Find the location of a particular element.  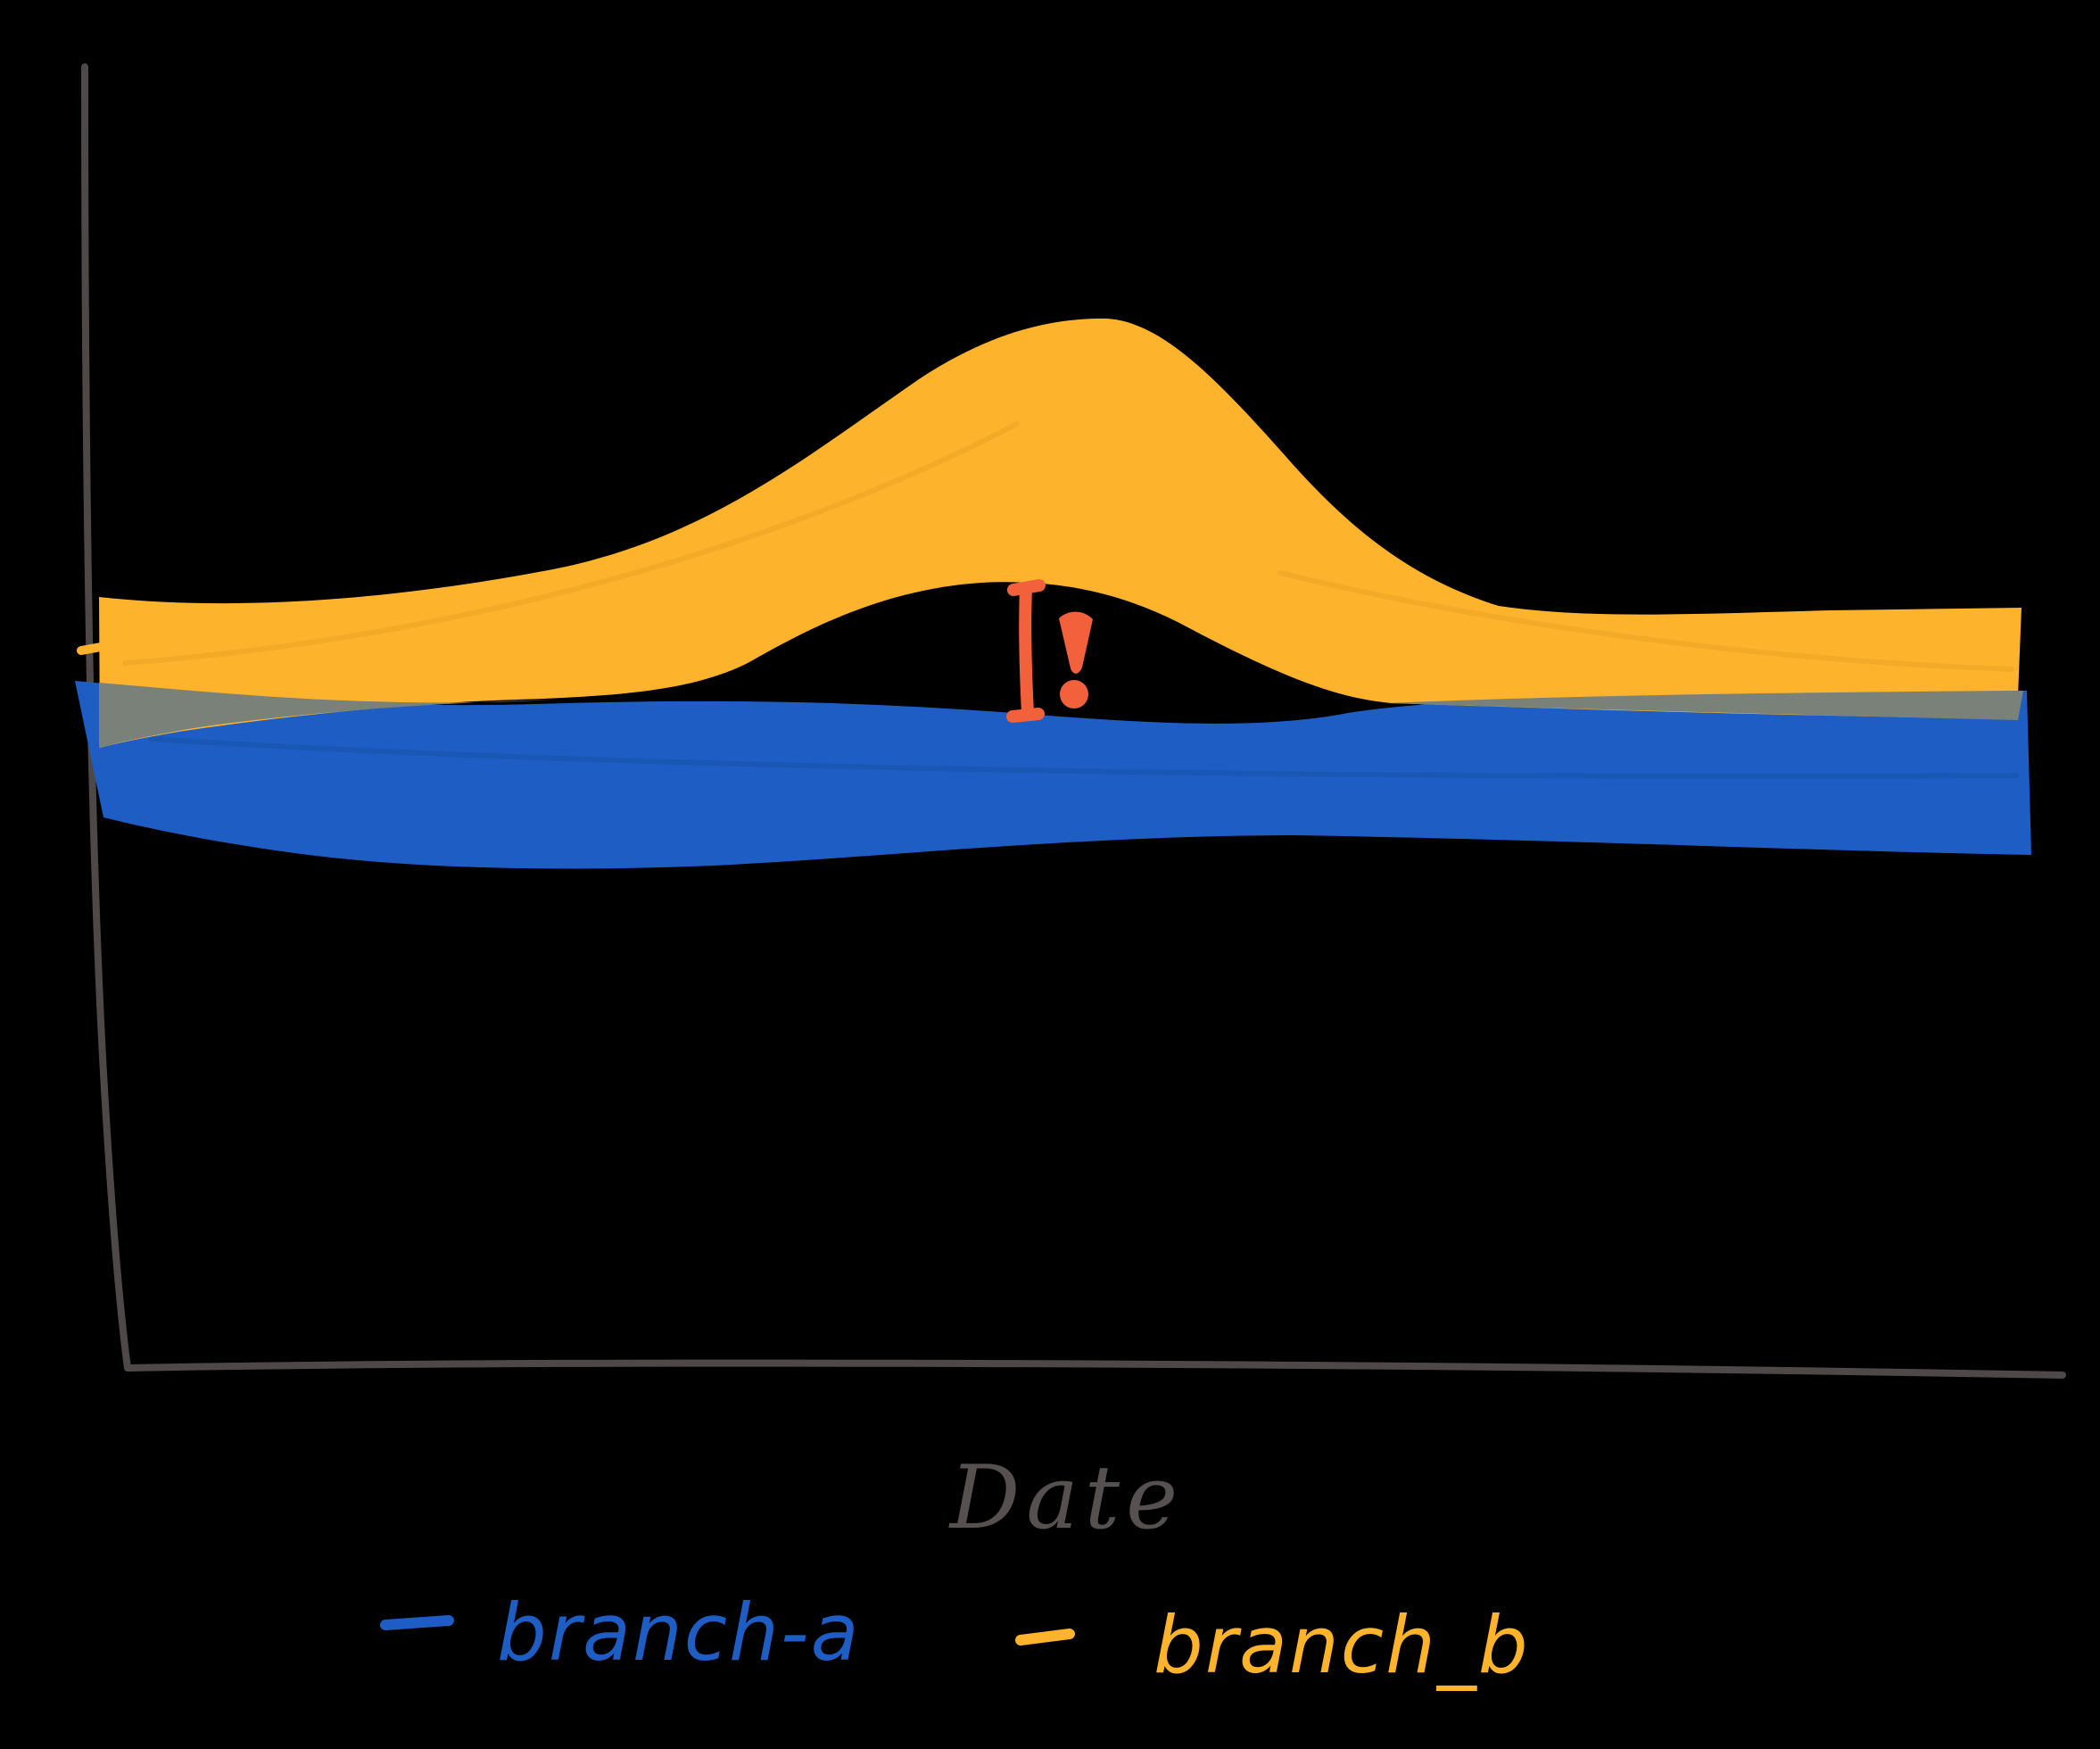

exclamation-dot is located at coordinates (1074, 694).